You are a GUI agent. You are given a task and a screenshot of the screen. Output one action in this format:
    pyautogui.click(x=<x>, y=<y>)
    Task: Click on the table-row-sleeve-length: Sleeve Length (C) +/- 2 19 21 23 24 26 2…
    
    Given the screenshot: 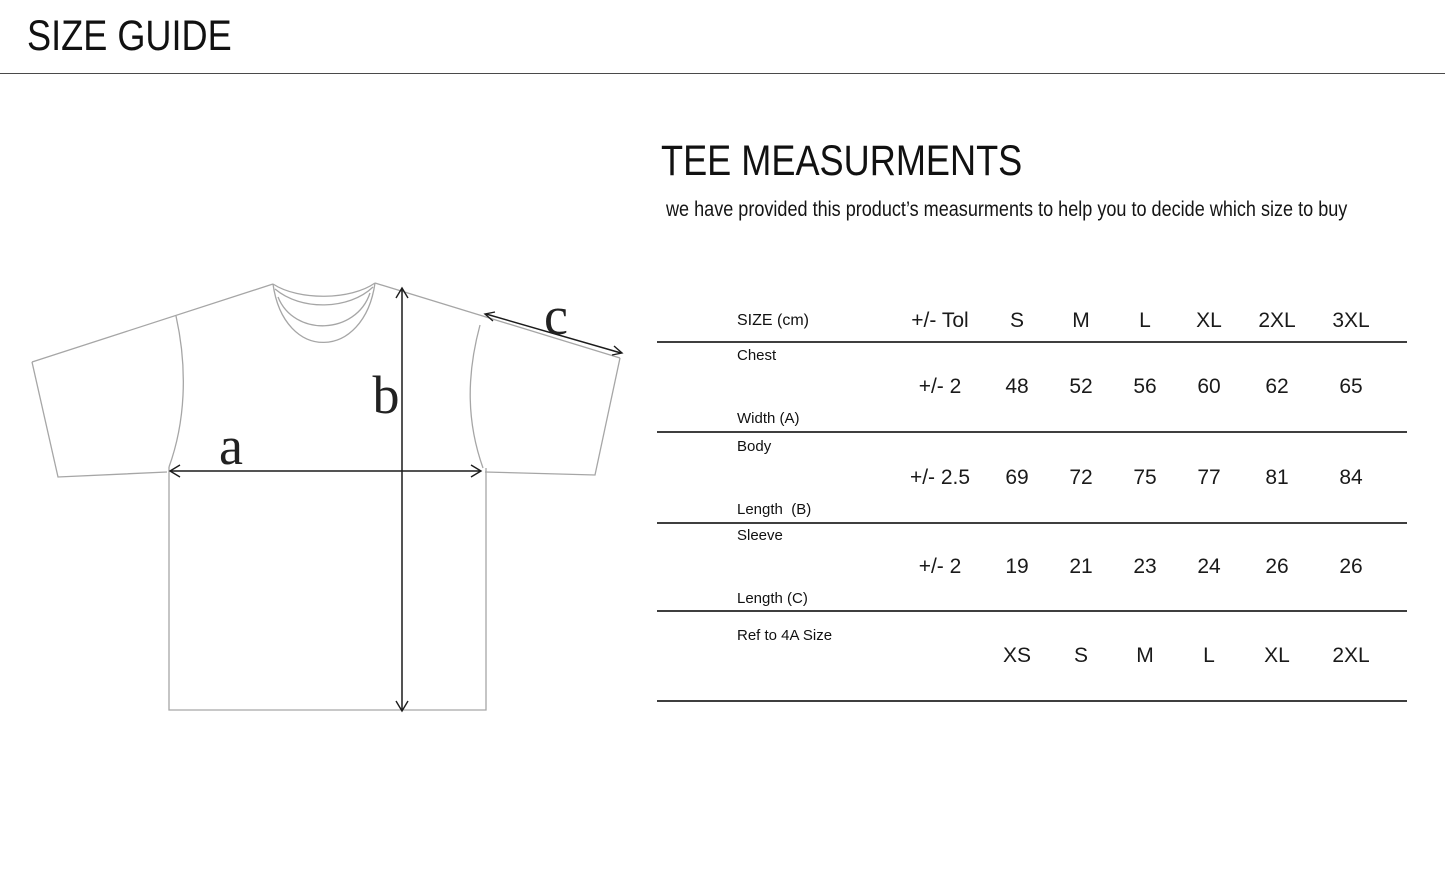 What is the action you would take?
    pyautogui.click(x=1032, y=568)
    